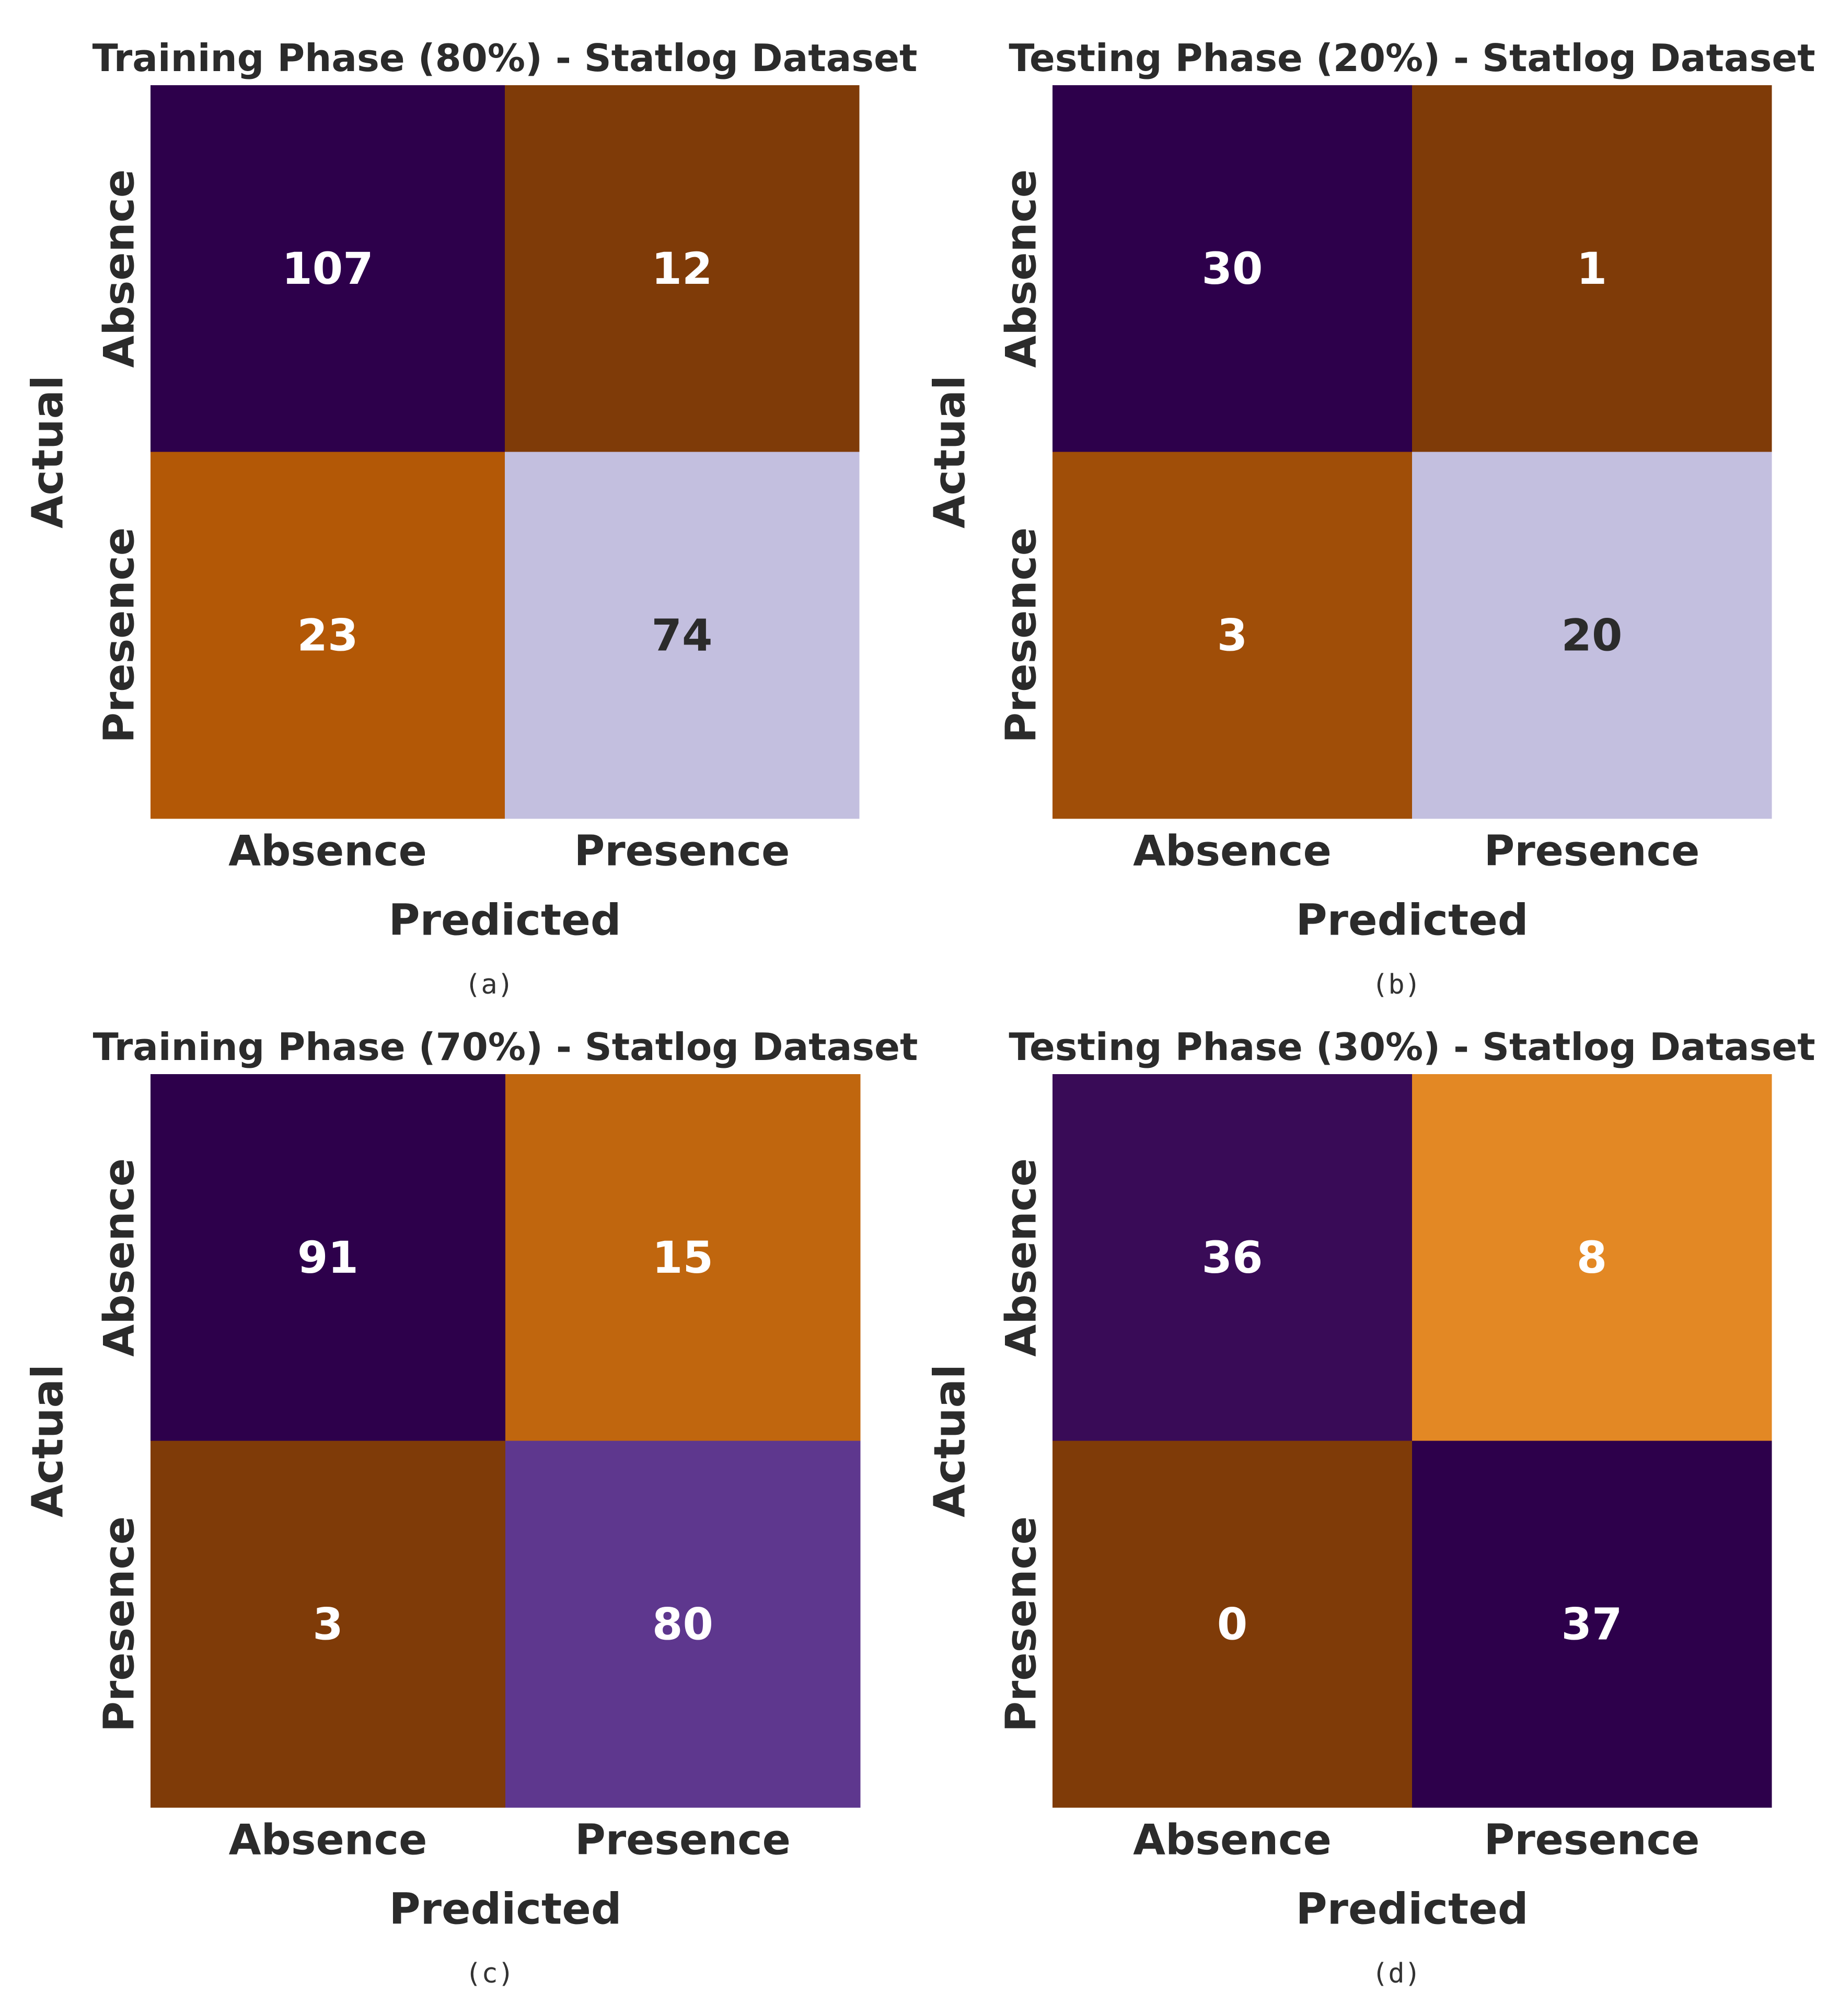 The height and width of the screenshot is (2016, 1839). I want to click on cell-value-label: 91, so click(327, 1257).